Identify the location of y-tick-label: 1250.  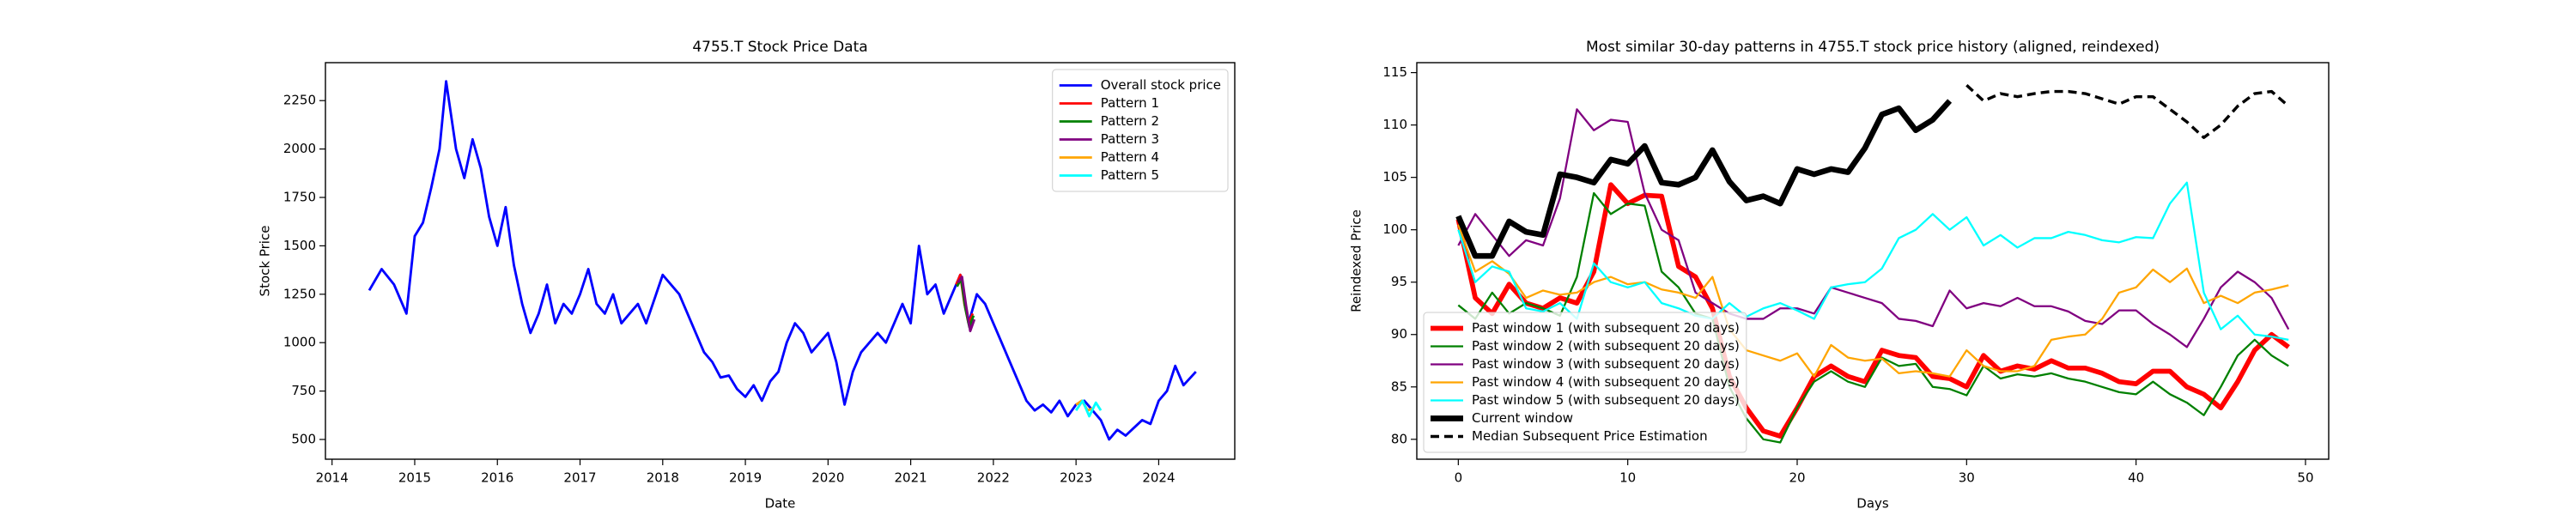
(300, 293).